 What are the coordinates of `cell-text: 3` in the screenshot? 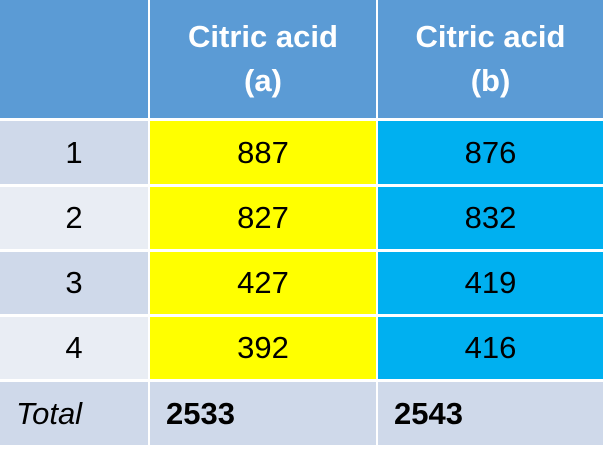 It's located at (74, 282).